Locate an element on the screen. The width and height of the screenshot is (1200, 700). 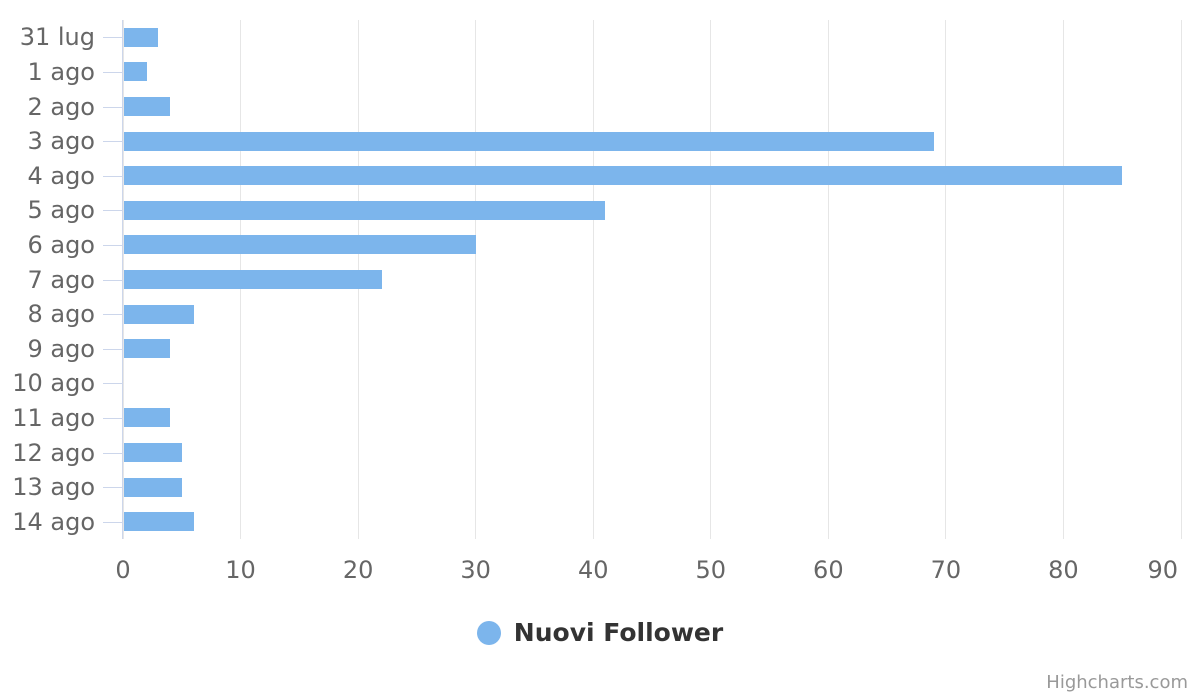
highcharts-credits-link: Highcharts.com is located at coordinates (1117, 682).